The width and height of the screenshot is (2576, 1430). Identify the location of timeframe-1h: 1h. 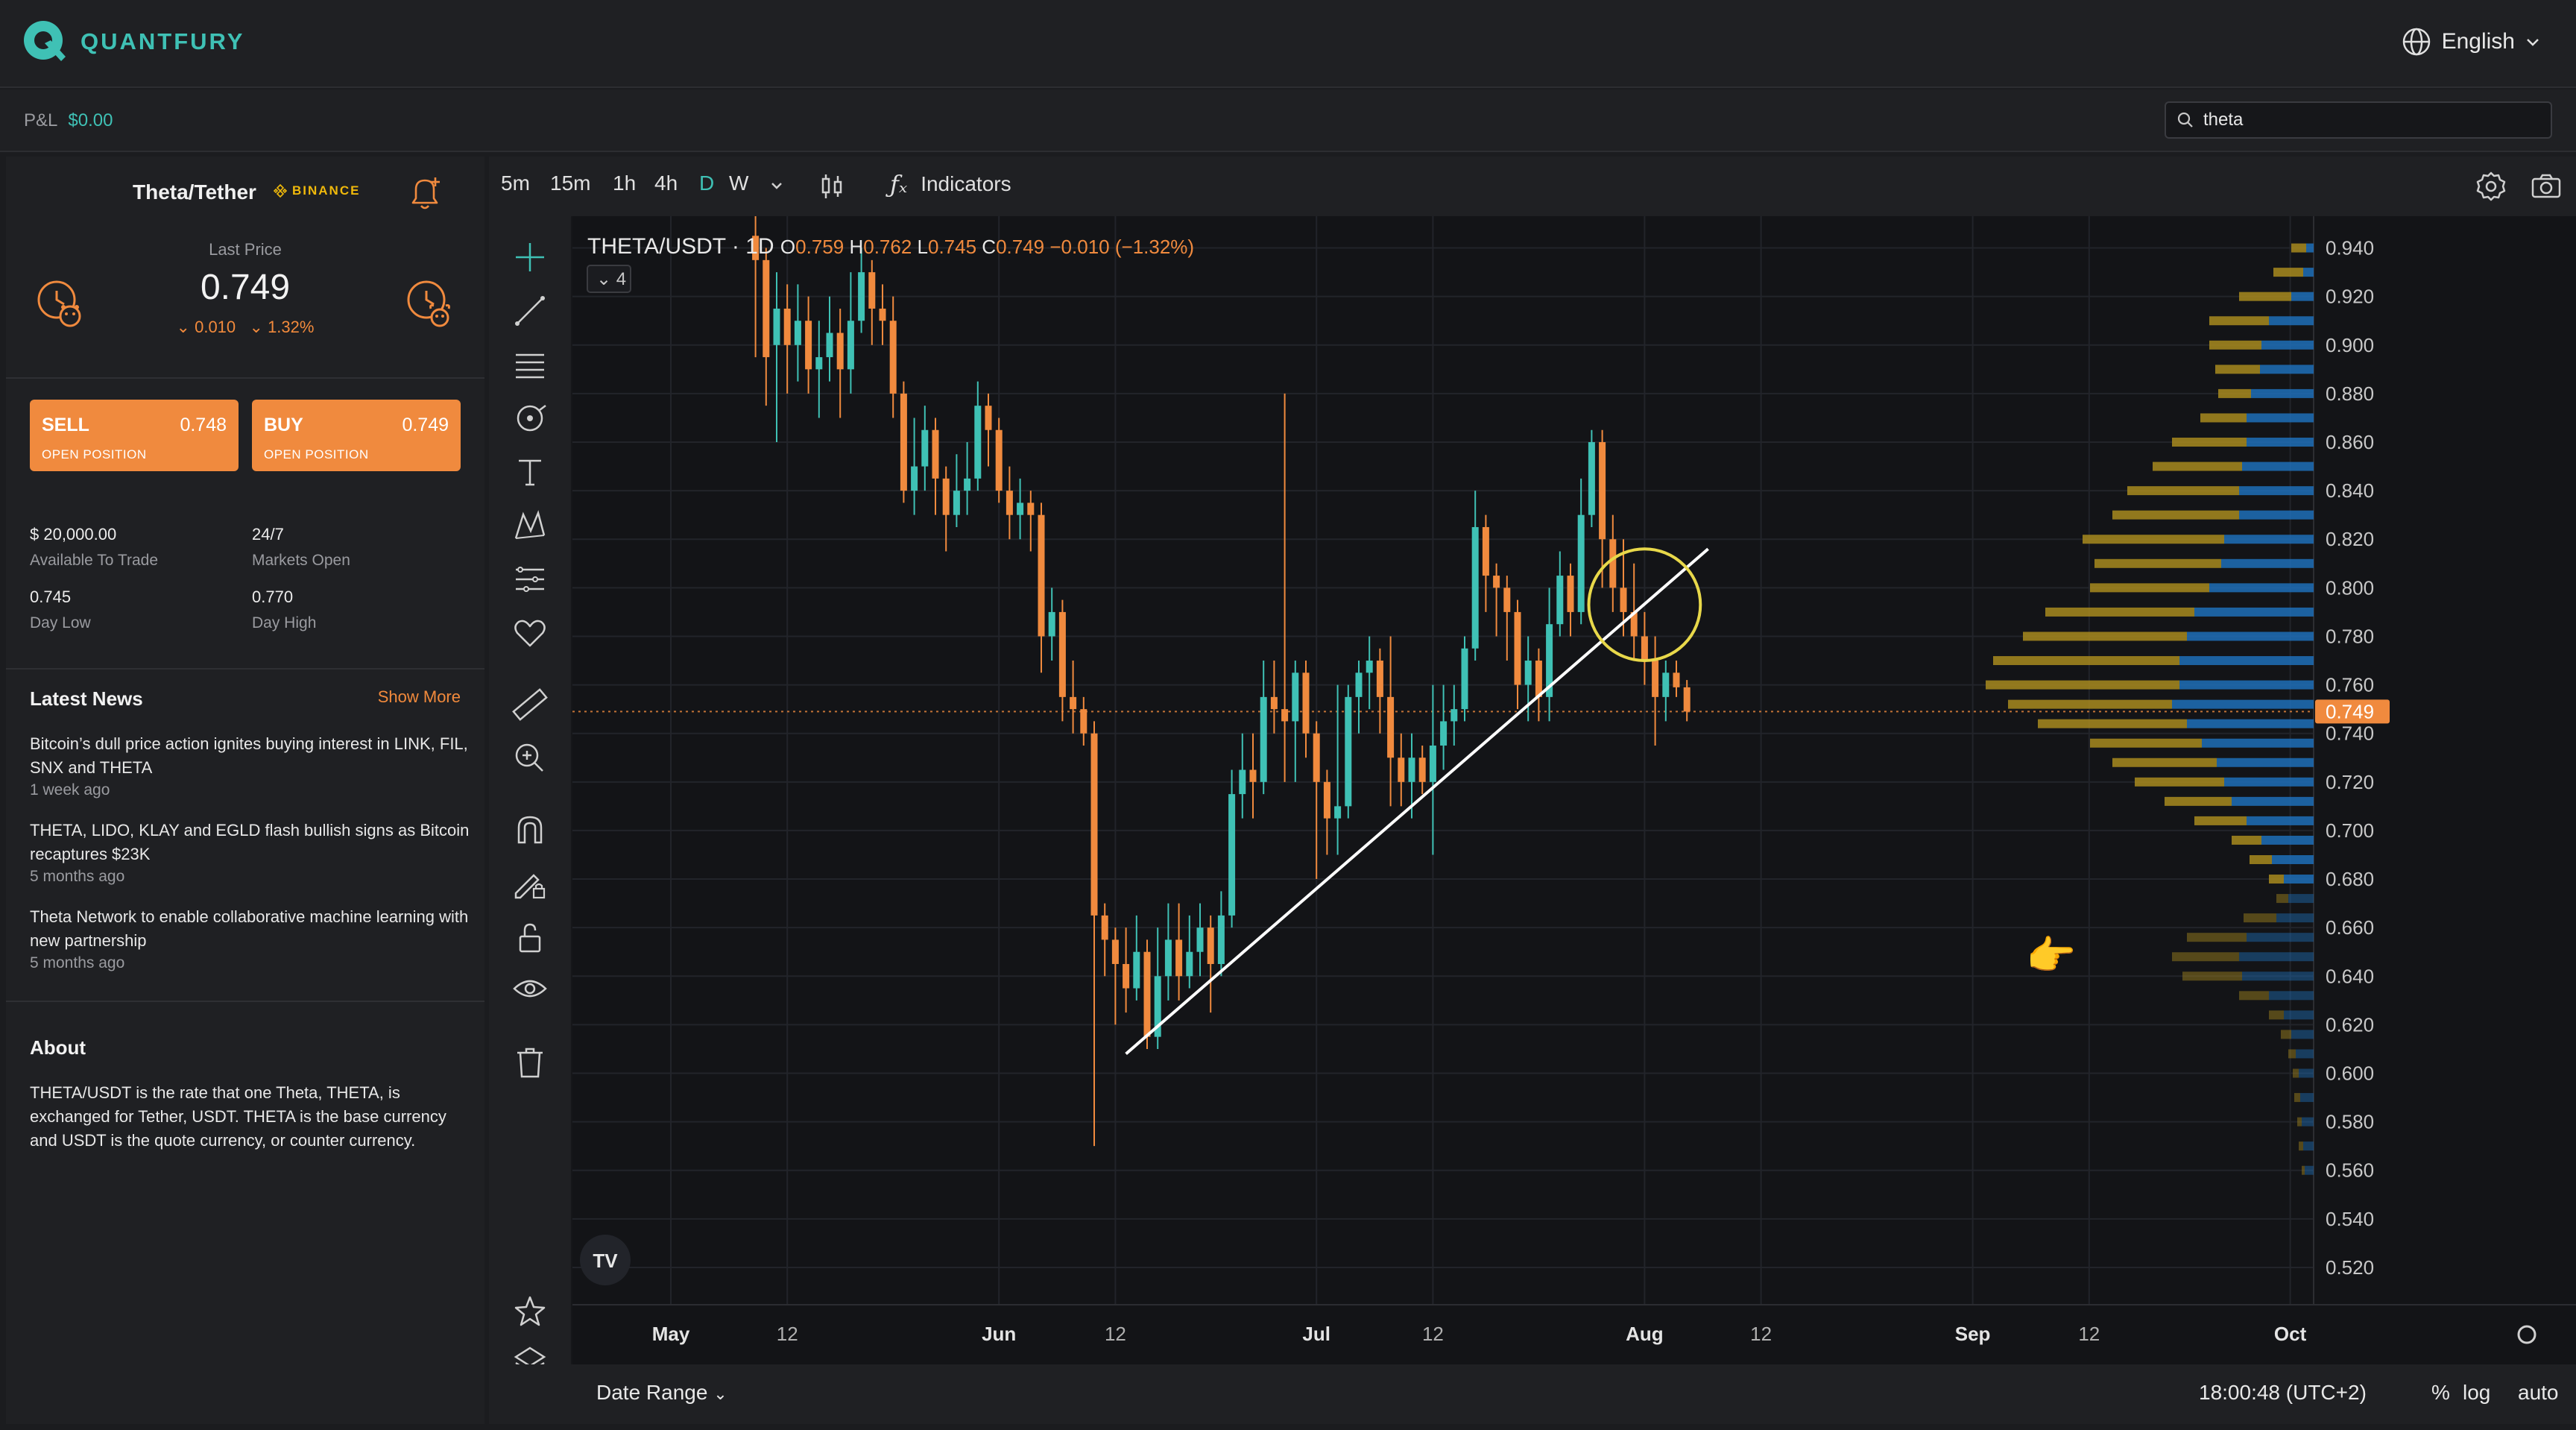
(625, 183).